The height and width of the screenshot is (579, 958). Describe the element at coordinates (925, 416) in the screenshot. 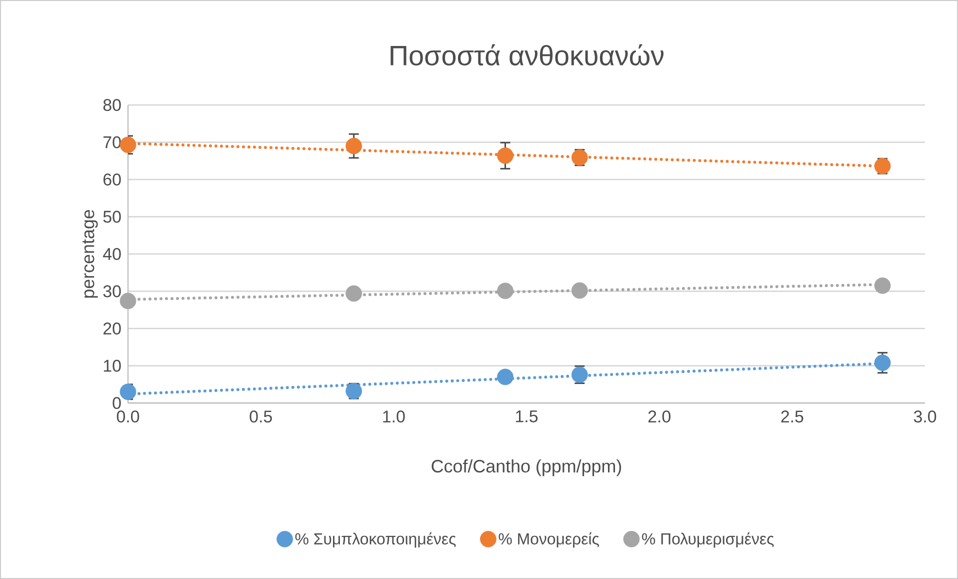

I see `x-tick-label: 3.0` at that location.